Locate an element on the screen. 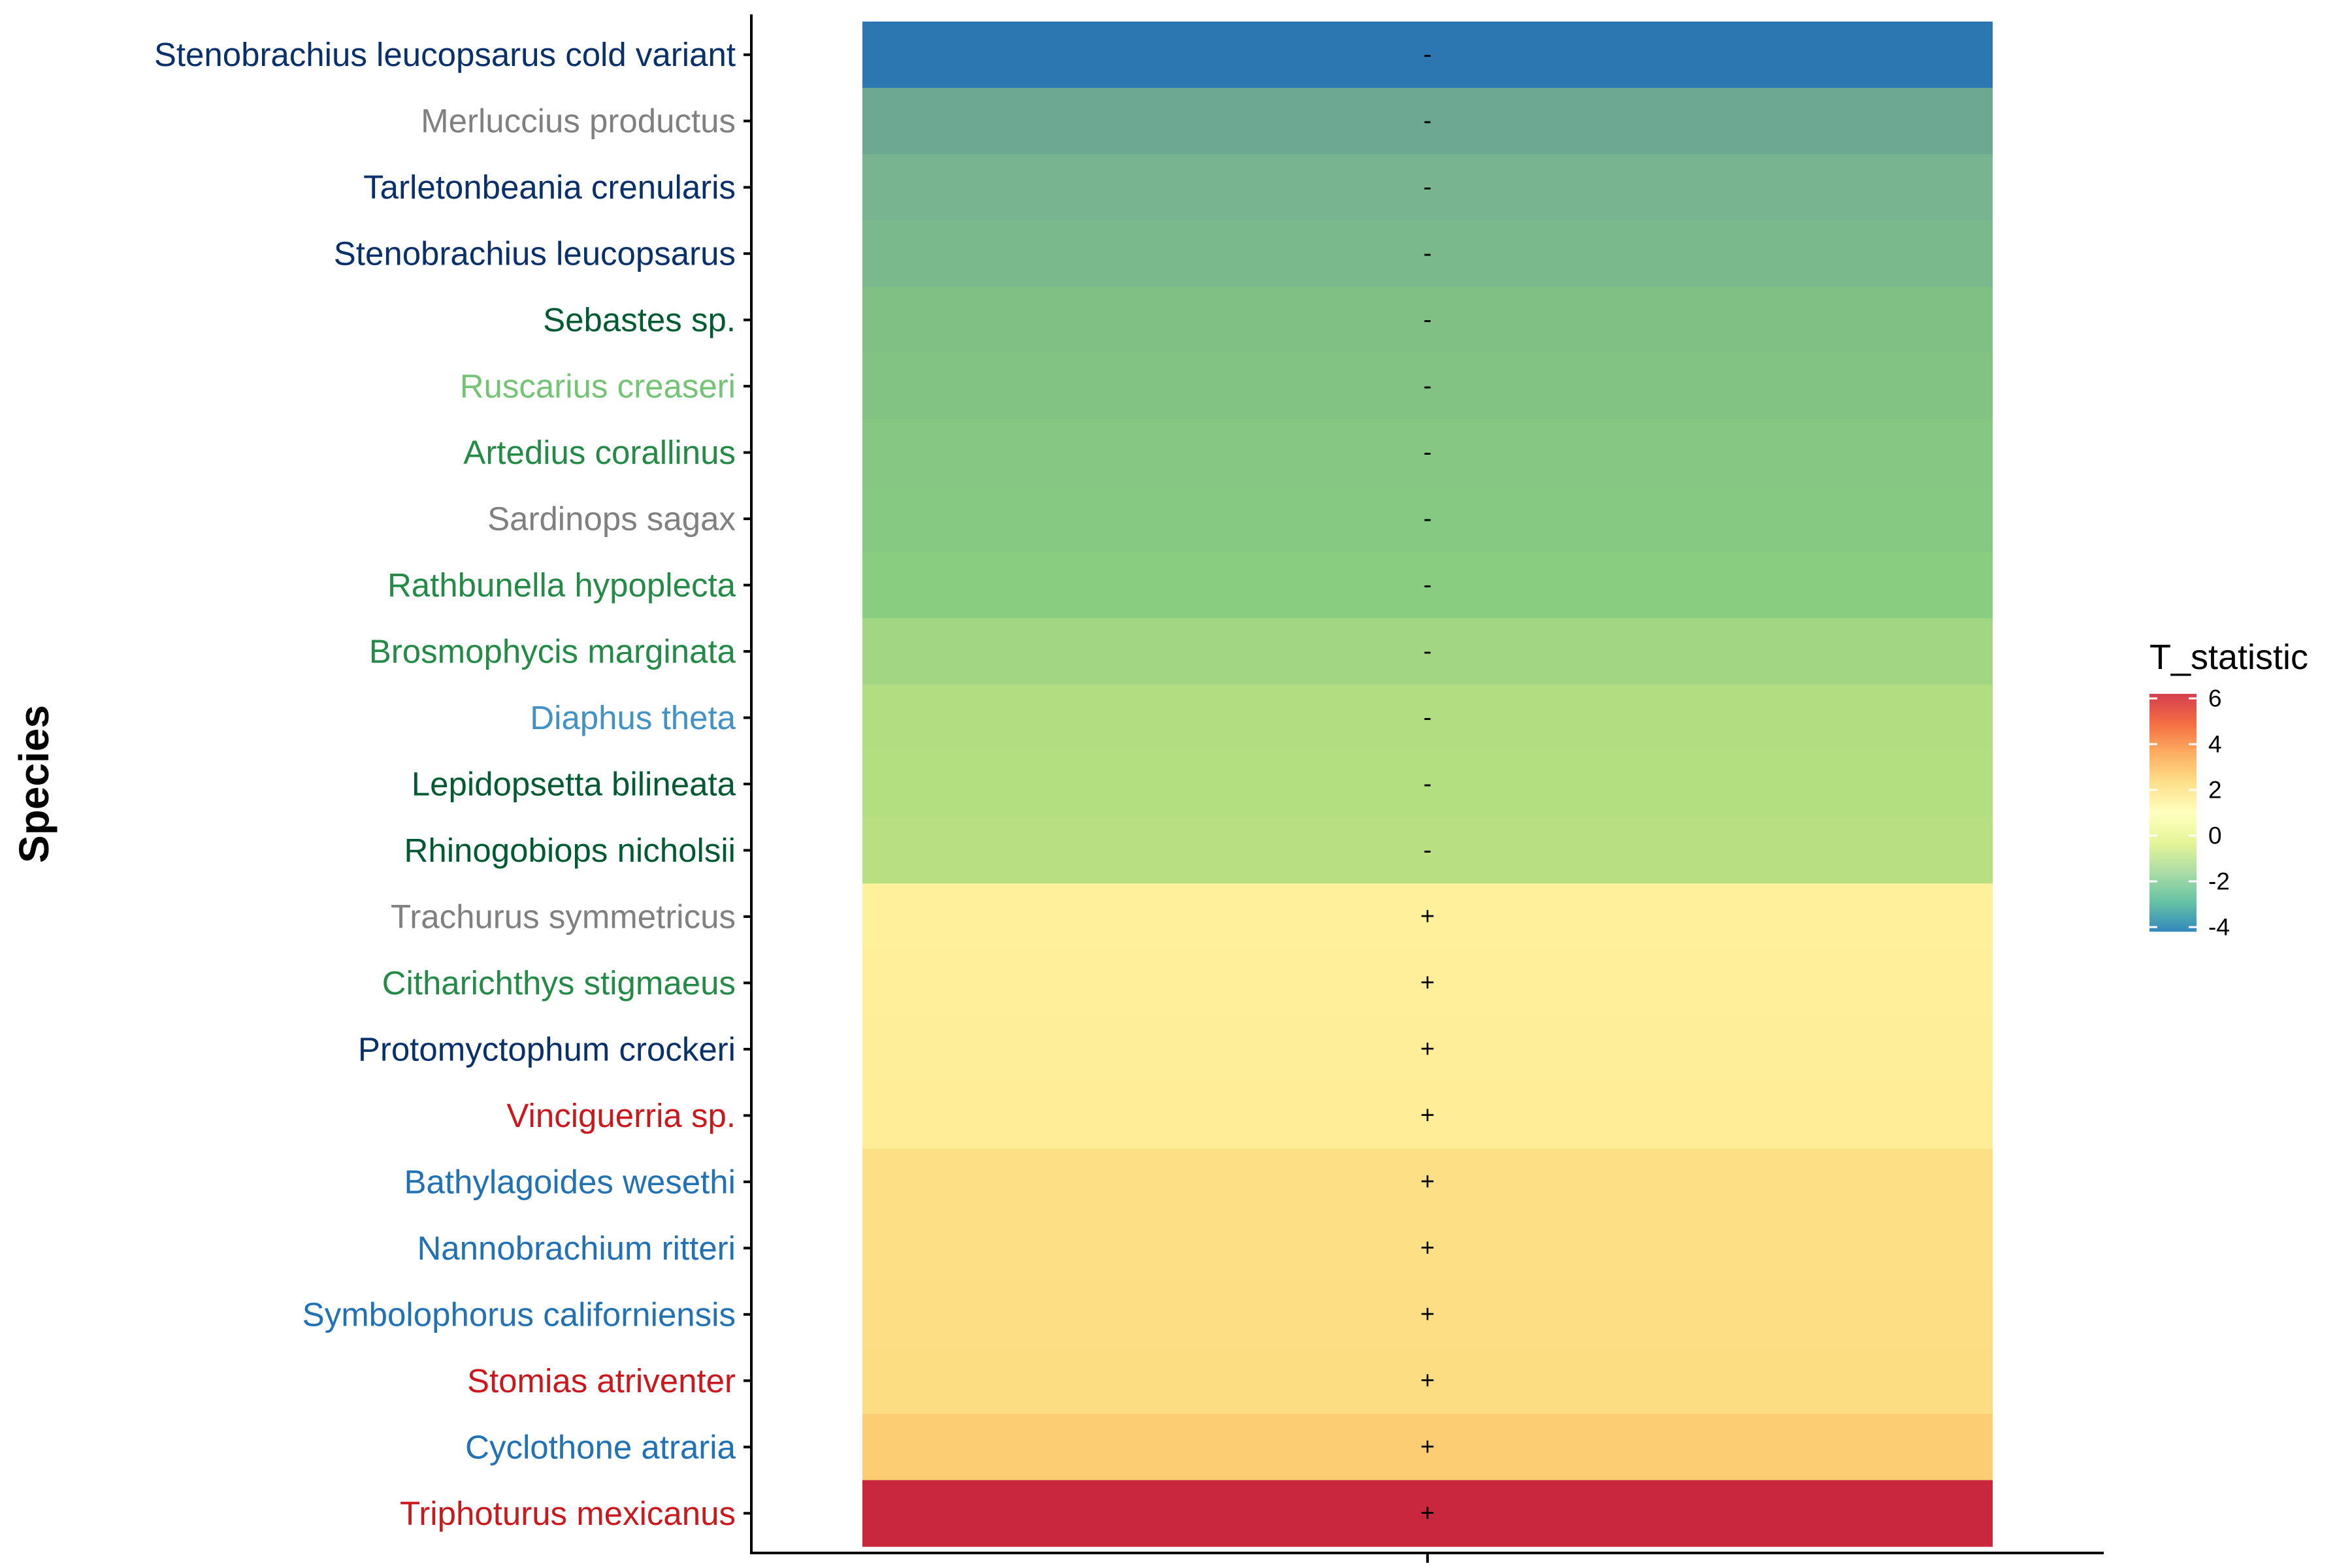  species-label-stenobrachius-leucopsarus-cold-variant: Stenobrachius leucopsarus cold variant is located at coordinates (445, 54).